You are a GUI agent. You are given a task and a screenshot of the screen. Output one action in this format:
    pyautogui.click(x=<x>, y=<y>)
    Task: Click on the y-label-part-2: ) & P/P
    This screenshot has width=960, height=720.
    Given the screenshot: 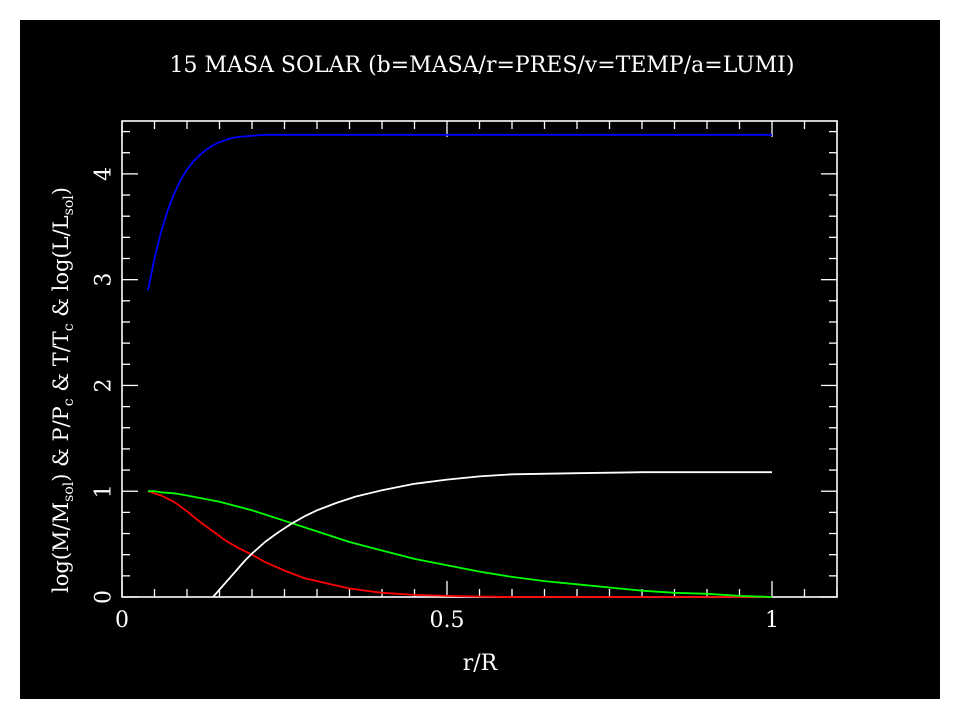 What is the action you would take?
    pyautogui.click(x=61, y=444)
    